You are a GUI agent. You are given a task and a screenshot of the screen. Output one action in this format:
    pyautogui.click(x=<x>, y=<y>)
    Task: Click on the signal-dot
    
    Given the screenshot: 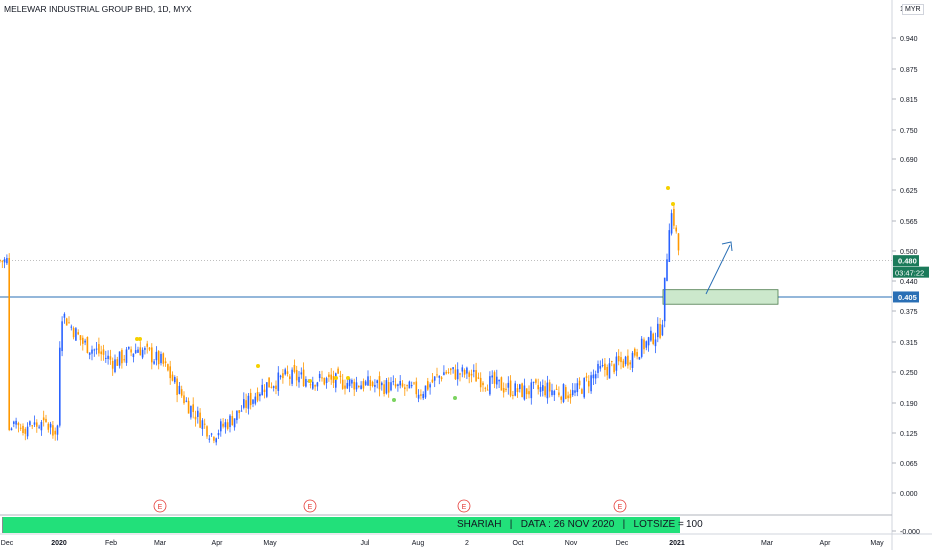 What is the action you would take?
    pyautogui.click(x=348, y=378)
    